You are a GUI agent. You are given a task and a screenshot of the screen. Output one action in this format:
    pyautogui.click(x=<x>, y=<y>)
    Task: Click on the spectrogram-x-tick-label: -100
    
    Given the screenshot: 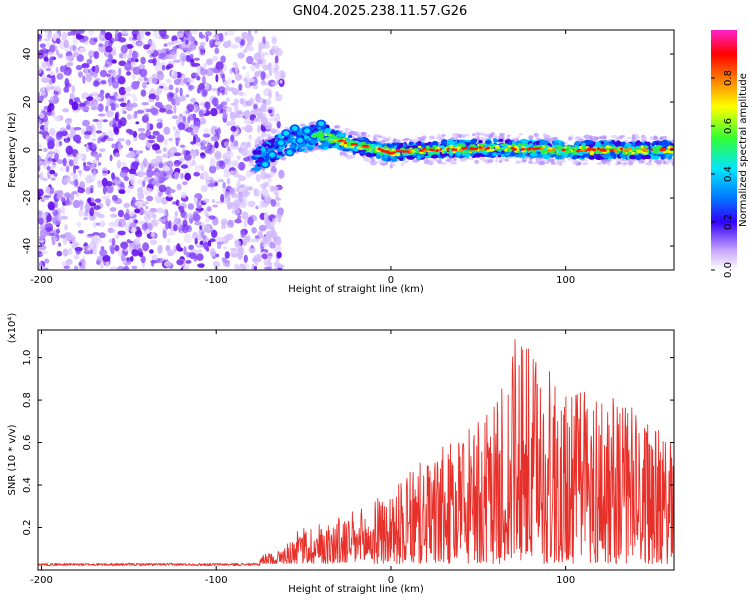 What is the action you would take?
    pyautogui.click(x=216, y=280)
    